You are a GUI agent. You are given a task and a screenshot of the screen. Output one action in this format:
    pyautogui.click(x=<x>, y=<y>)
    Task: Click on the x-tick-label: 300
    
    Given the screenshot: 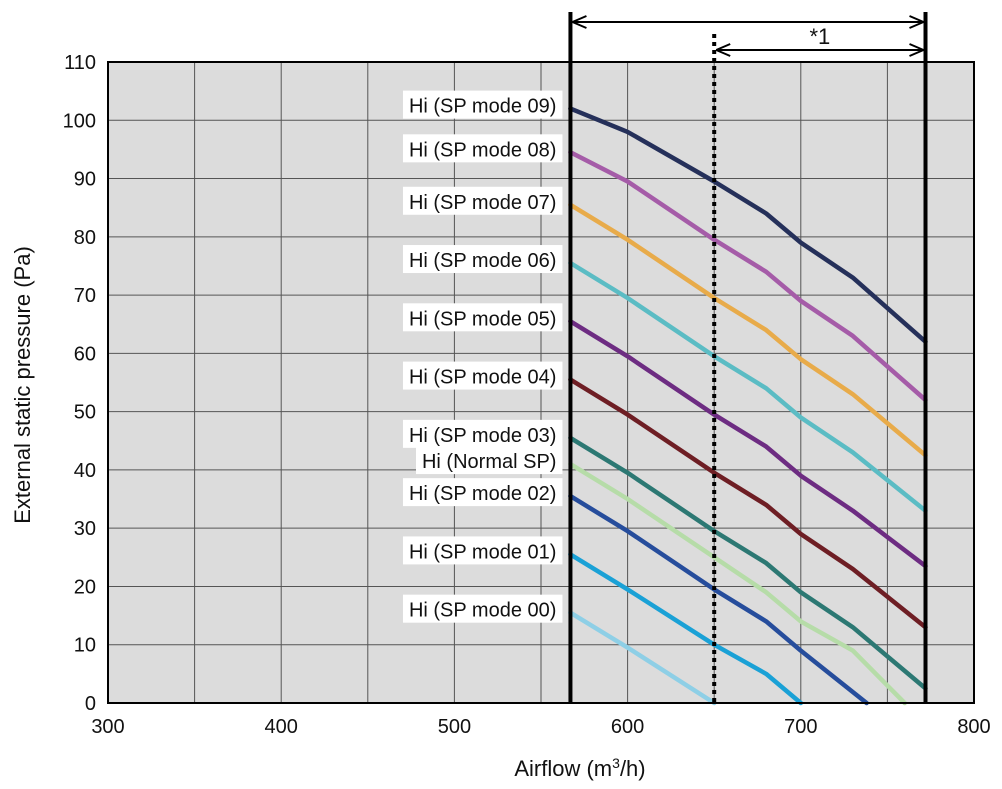 What is the action you would take?
    pyautogui.click(x=107, y=727)
    